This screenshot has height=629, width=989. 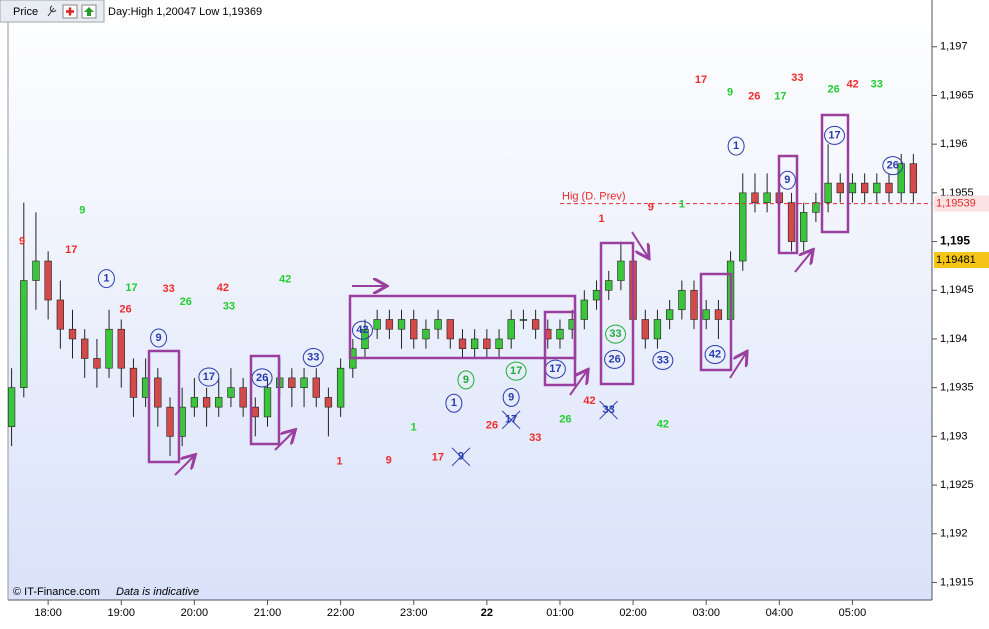 I want to click on x-tick-label: 23:00, so click(x=414, y=613).